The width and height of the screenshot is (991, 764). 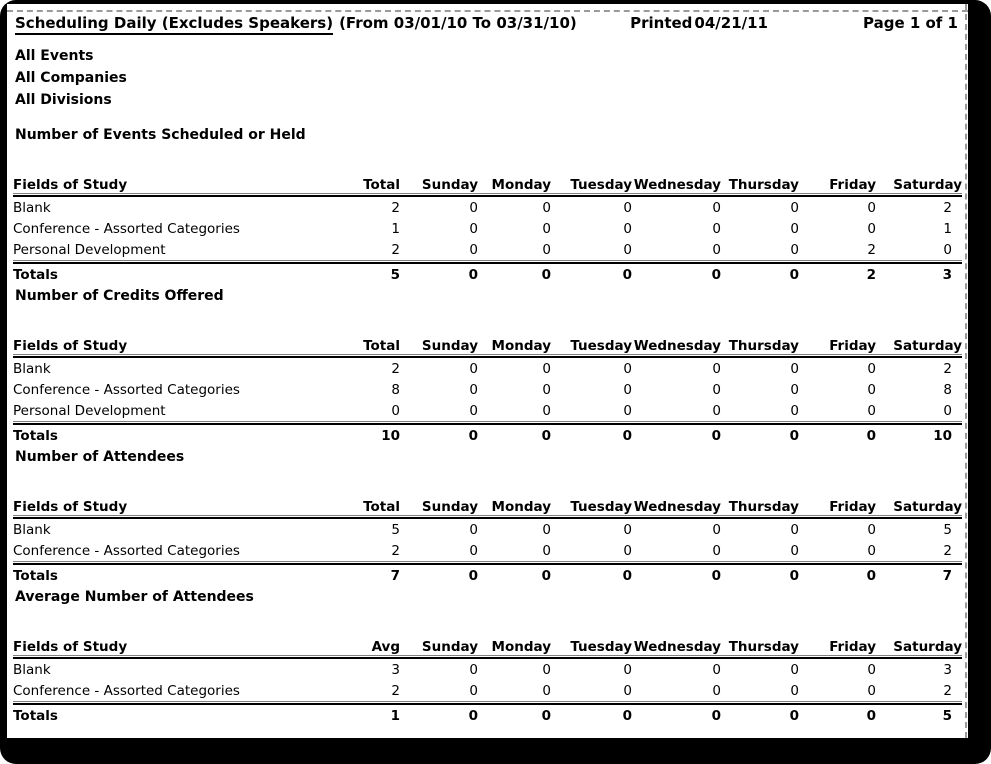 What do you see at coordinates (487, 11) in the screenshot?
I see `page-margin-marker-top` at bounding box center [487, 11].